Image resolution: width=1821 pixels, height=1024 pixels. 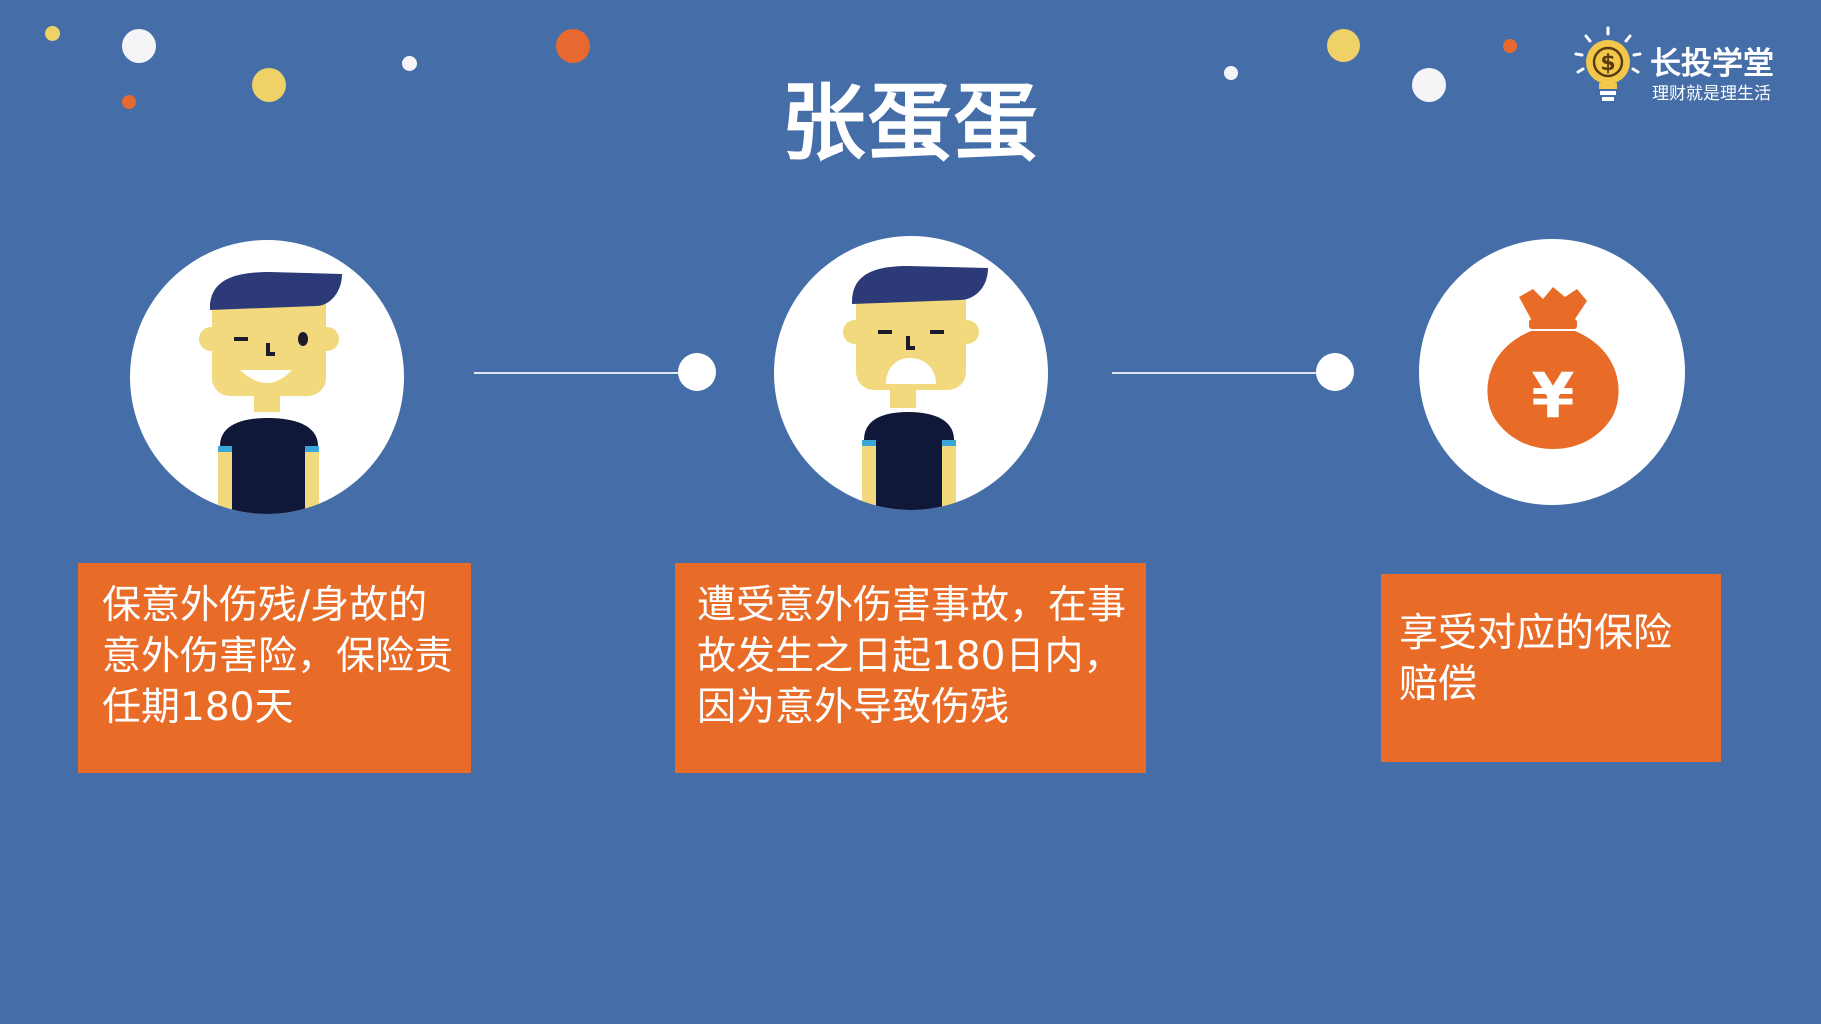 I want to click on step-card-text: 享受对应的保险赔偿, so click(x=1536, y=659).